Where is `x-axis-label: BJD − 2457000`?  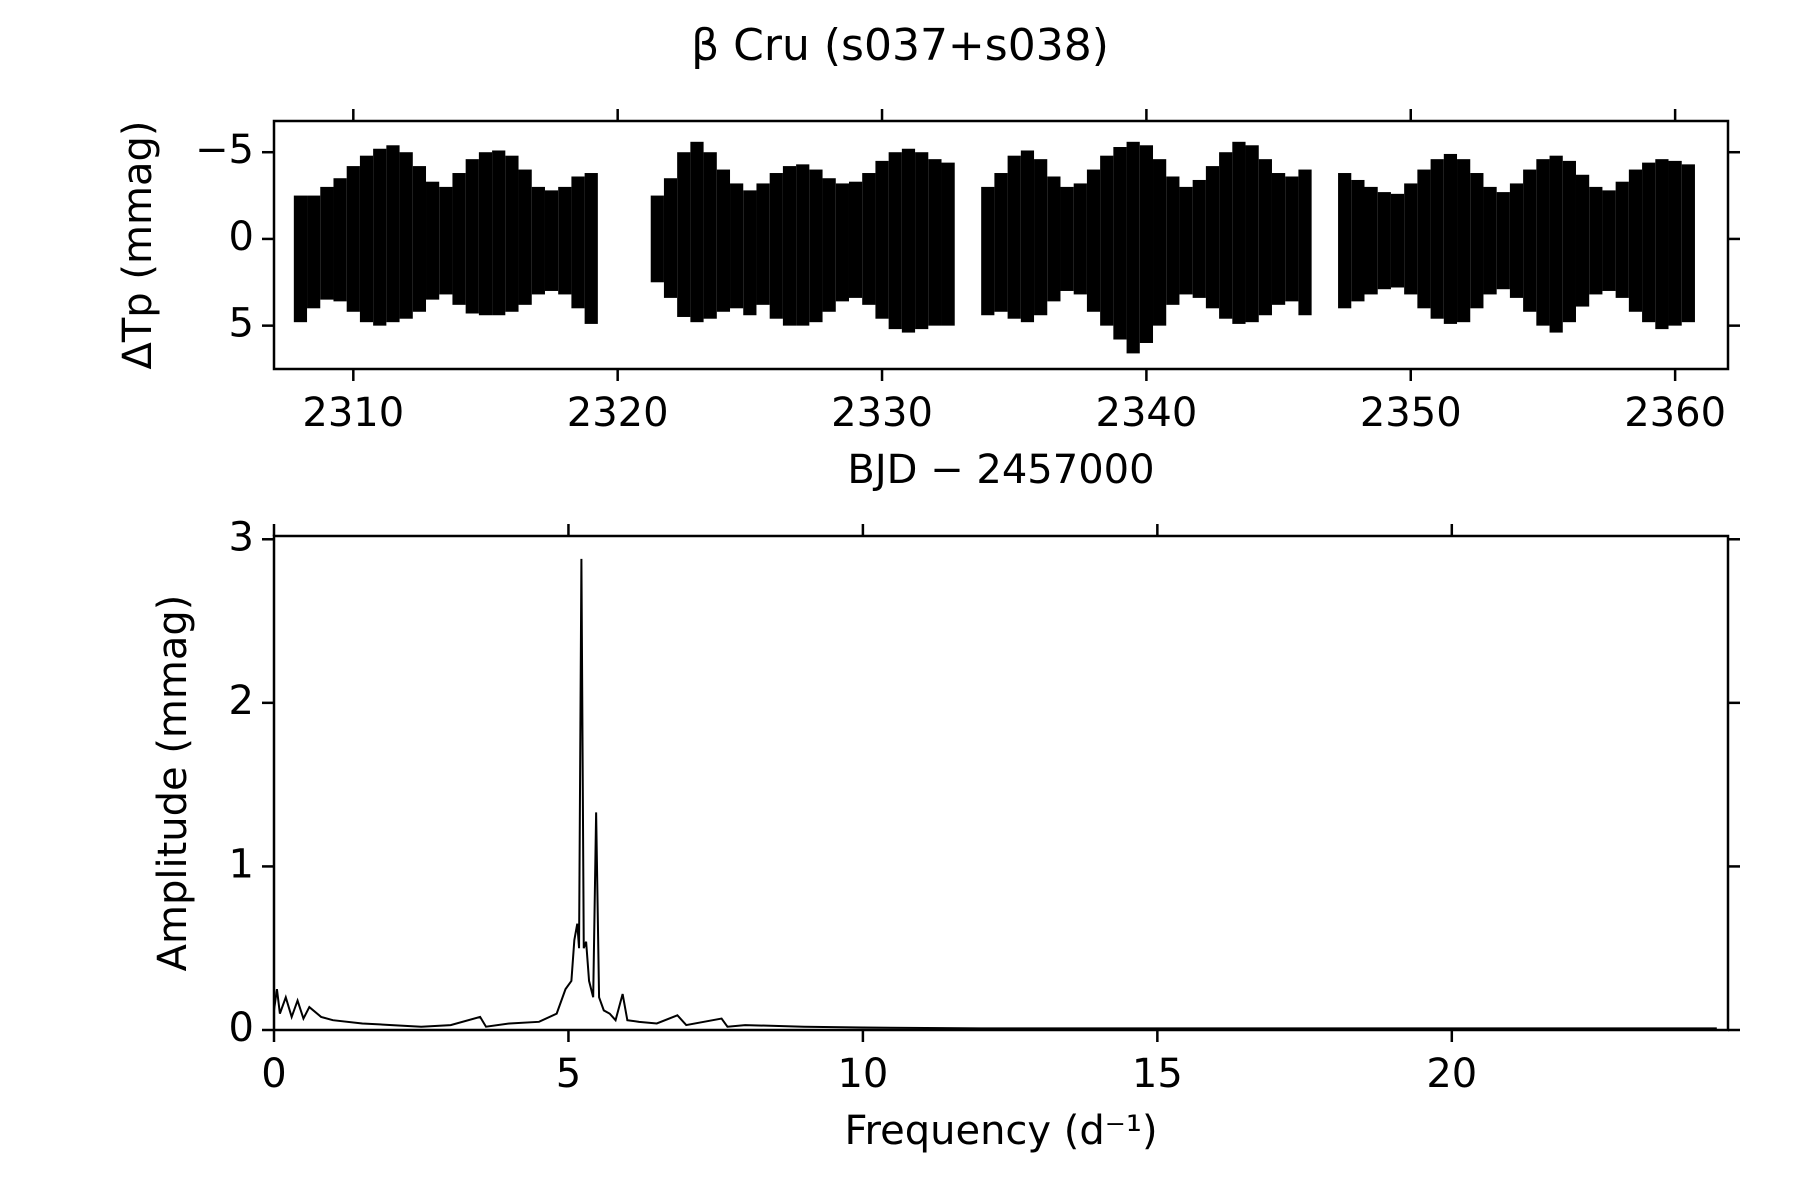 x-axis-label: BJD − 2457000 is located at coordinates (1000, 470).